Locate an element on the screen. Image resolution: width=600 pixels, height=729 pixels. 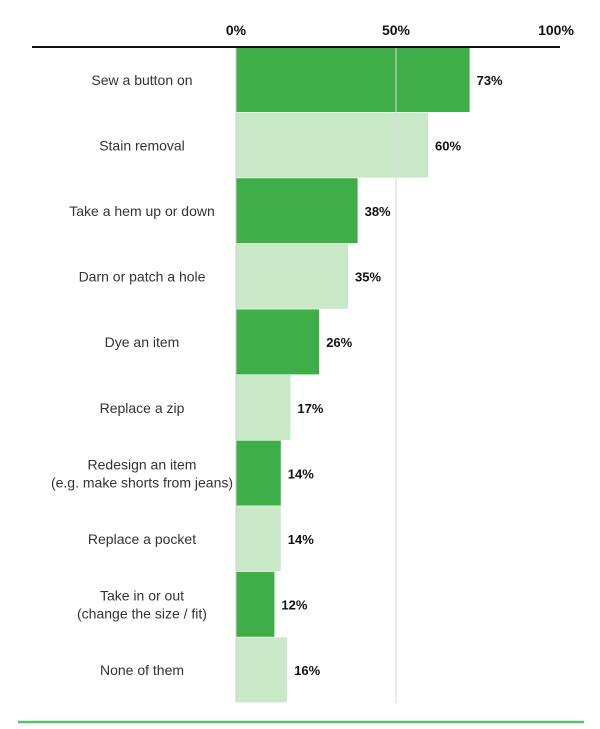
value-label-2: 38% is located at coordinates (378, 211).